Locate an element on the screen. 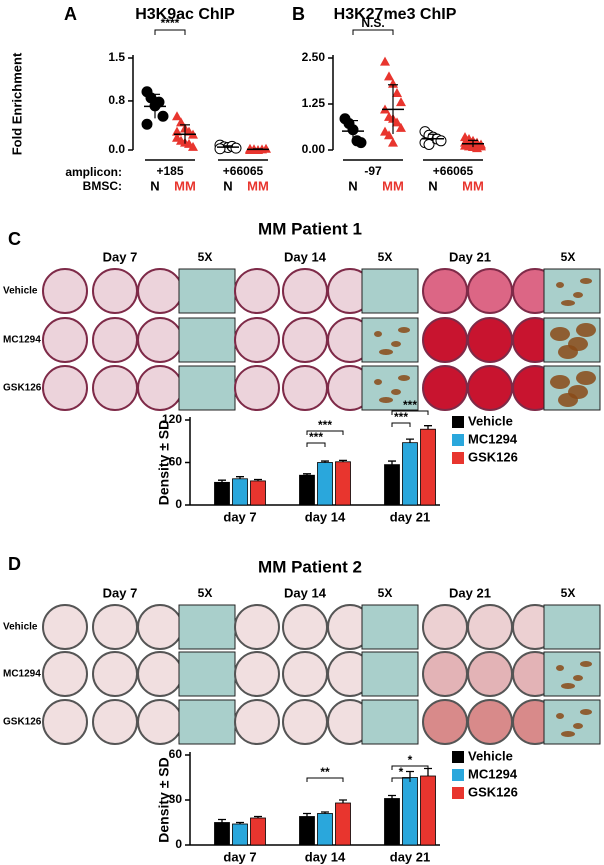  legend-label: GSK126 is located at coordinates (493, 791).